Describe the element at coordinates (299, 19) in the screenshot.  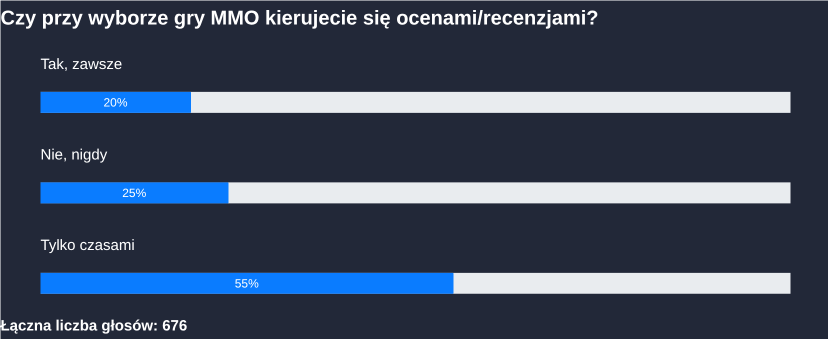
I see `chart-title: Czy przy wyborze gry MMO kierujecie się ocenami/recenzjami?` at that location.